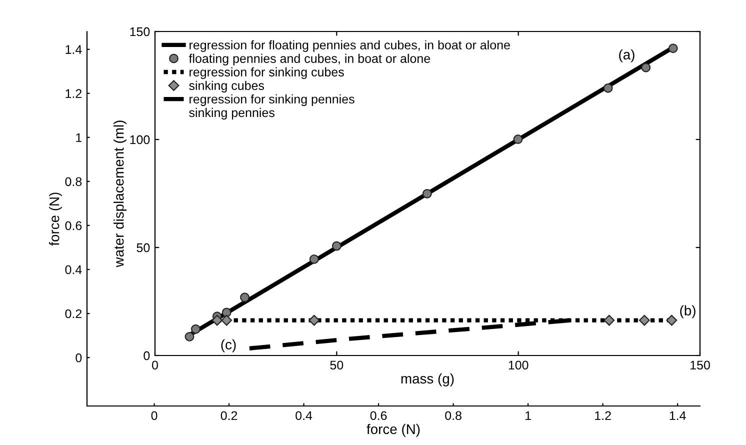 The image size is (746, 445). What do you see at coordinates (231, 114) in the screenshot?
I see `legend-label: sinking pennies` at bounding box center [231, 114].